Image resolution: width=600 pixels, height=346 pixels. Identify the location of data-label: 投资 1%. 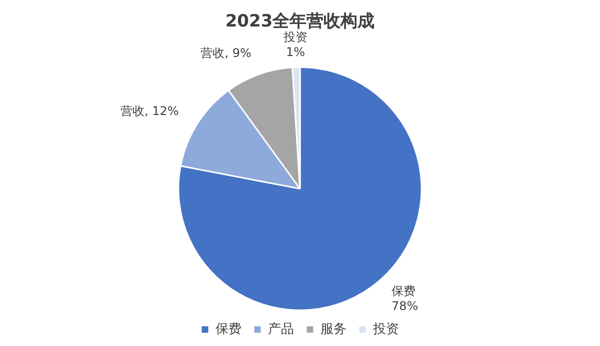
(295, 44).